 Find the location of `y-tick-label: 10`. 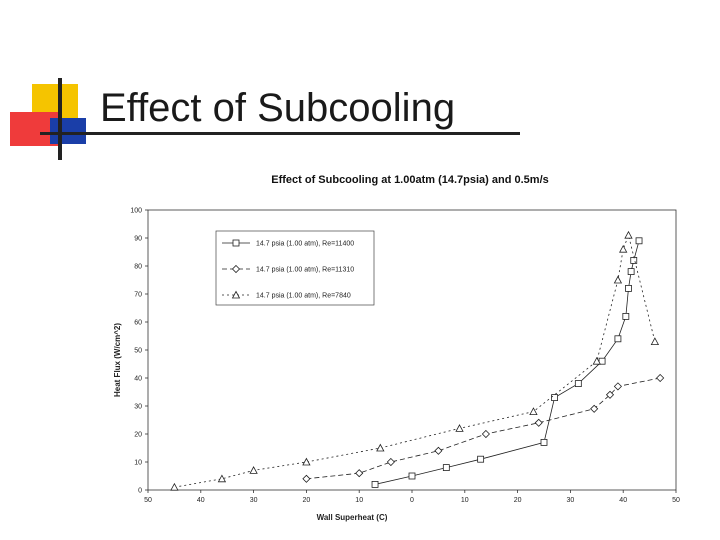

y-tick-label: 10 is located at coordinates (138, 463).